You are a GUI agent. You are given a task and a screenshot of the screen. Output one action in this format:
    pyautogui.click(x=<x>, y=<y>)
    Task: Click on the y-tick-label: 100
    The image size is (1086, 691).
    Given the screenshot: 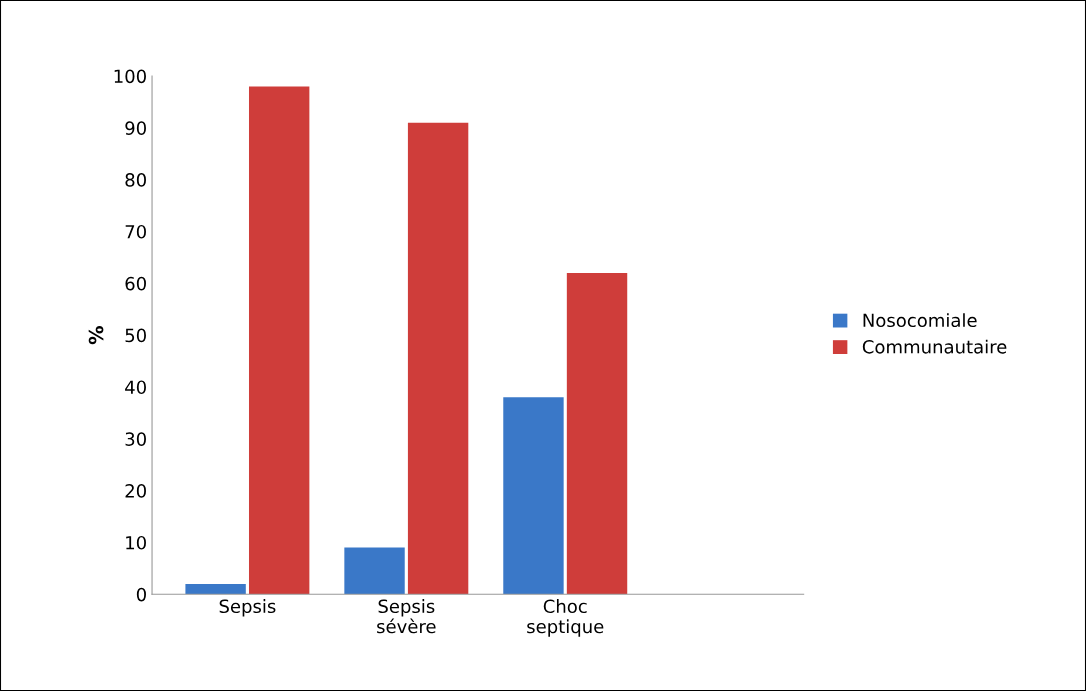 What is the action you would take?
    pyautogui.click(x=130, y=76)
    